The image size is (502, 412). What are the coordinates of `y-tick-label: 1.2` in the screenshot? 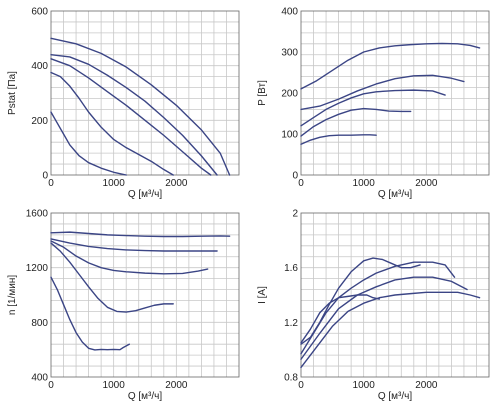 It's located at (291, 323).